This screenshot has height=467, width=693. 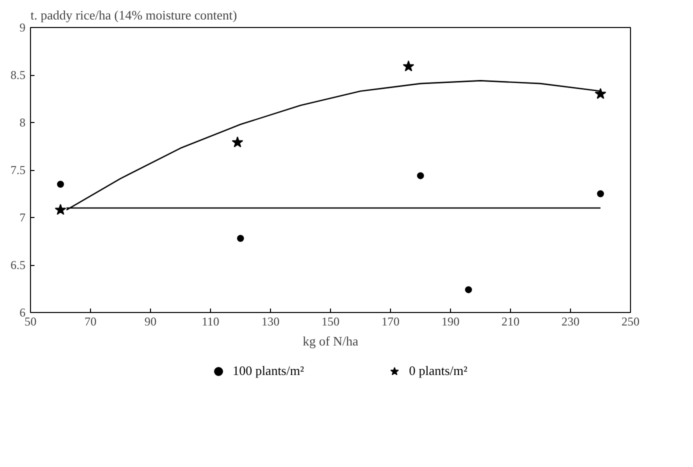 What do you see at coordinates (23, 313) in the screenshot?
I see `y-tick-label: 6` at bounding box center [23, 313].